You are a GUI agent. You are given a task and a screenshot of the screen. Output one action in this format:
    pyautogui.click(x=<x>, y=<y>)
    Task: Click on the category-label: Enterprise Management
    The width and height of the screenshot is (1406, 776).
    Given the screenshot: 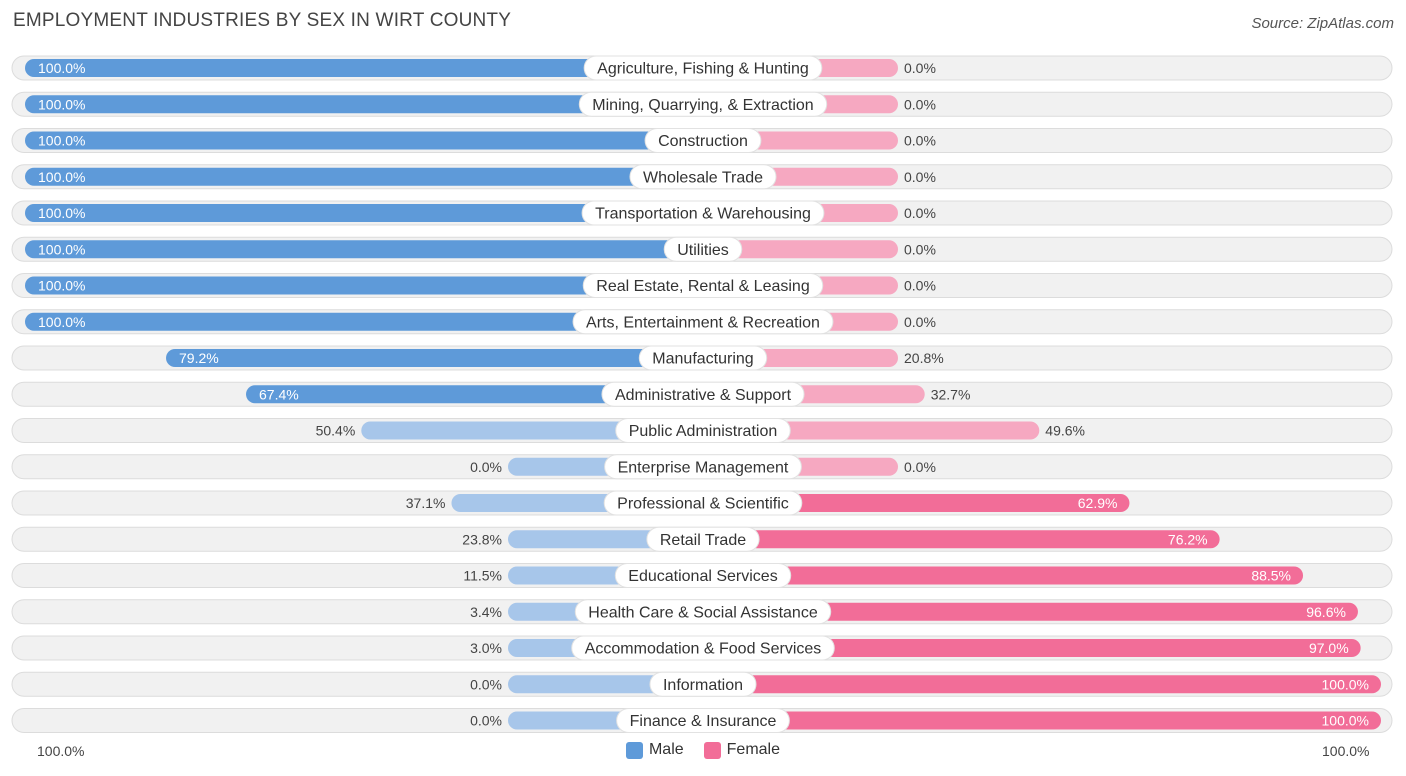 What is the action you would take?
    pyautogui.click(x=703, y=467)
    